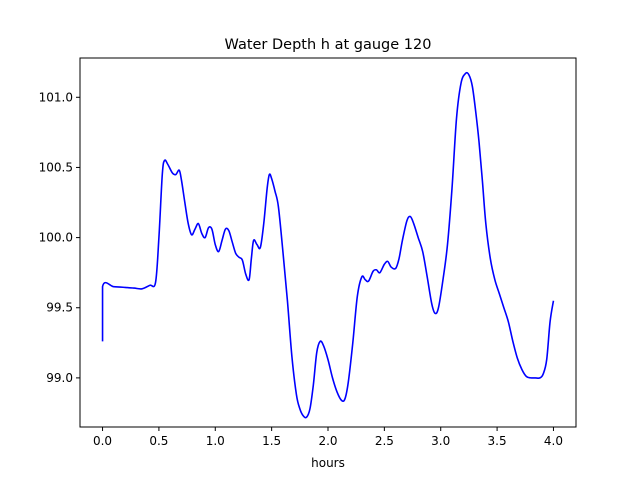 This screenshot has height=480, width=640. I want to click on y-tick-label: 101.0, so click(56, 97).